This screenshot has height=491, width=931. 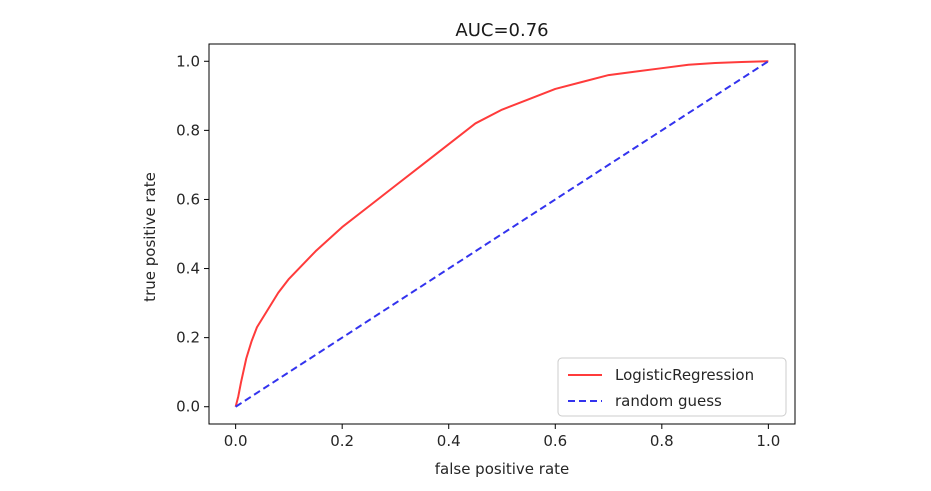 I want to click on y-tick-label: 0.6, so click(x=188, y=199).